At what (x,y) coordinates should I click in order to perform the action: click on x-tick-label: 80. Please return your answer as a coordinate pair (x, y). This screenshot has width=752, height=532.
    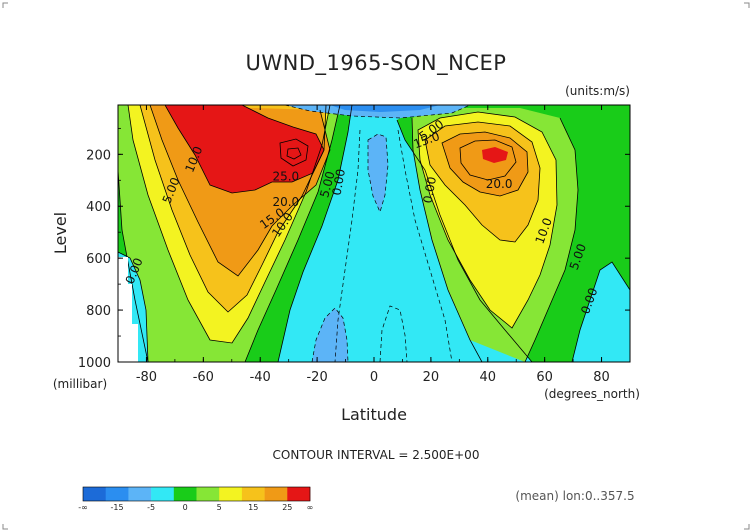
    Looking at the image, I should click on (601, 377).